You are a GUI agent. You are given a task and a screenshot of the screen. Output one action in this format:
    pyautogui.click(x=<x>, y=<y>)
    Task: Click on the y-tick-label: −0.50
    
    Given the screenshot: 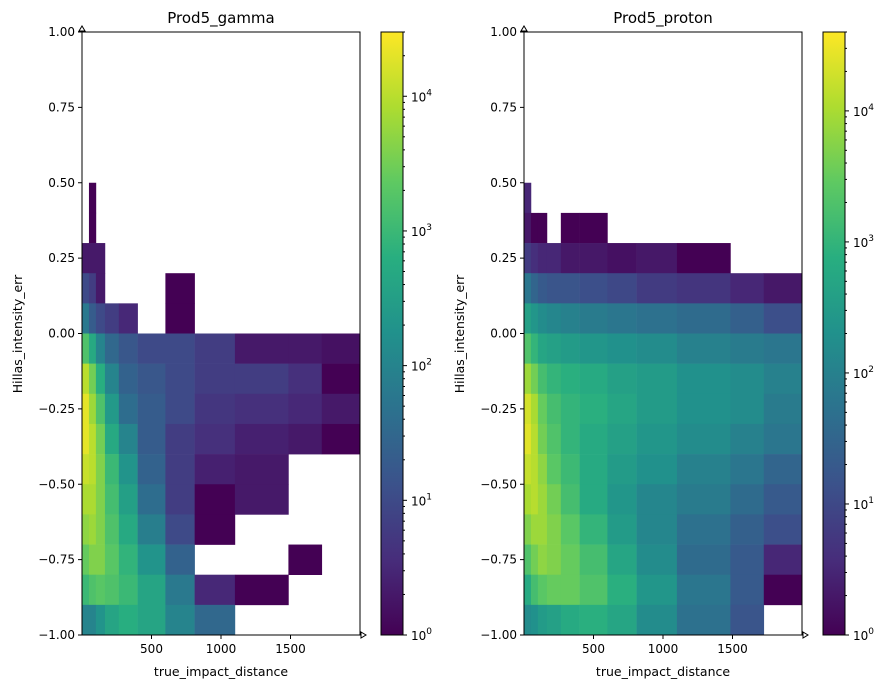 What is the action you would take?
    pyautogui.click(x=498, y=484)
    